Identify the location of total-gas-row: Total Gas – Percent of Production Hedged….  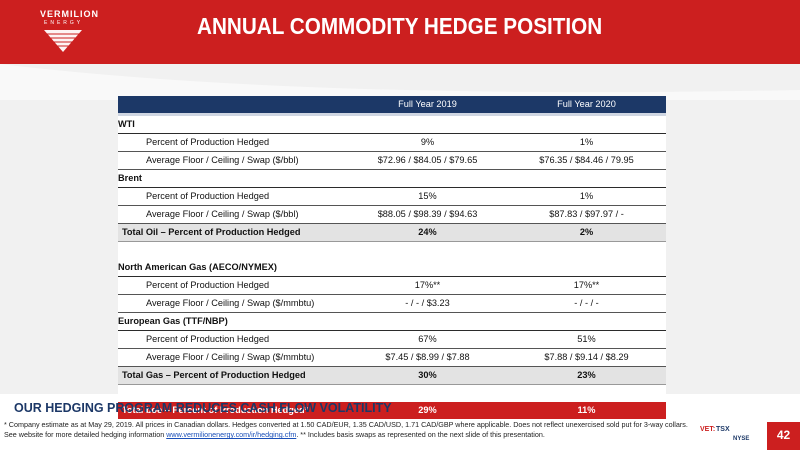
(392, 375).